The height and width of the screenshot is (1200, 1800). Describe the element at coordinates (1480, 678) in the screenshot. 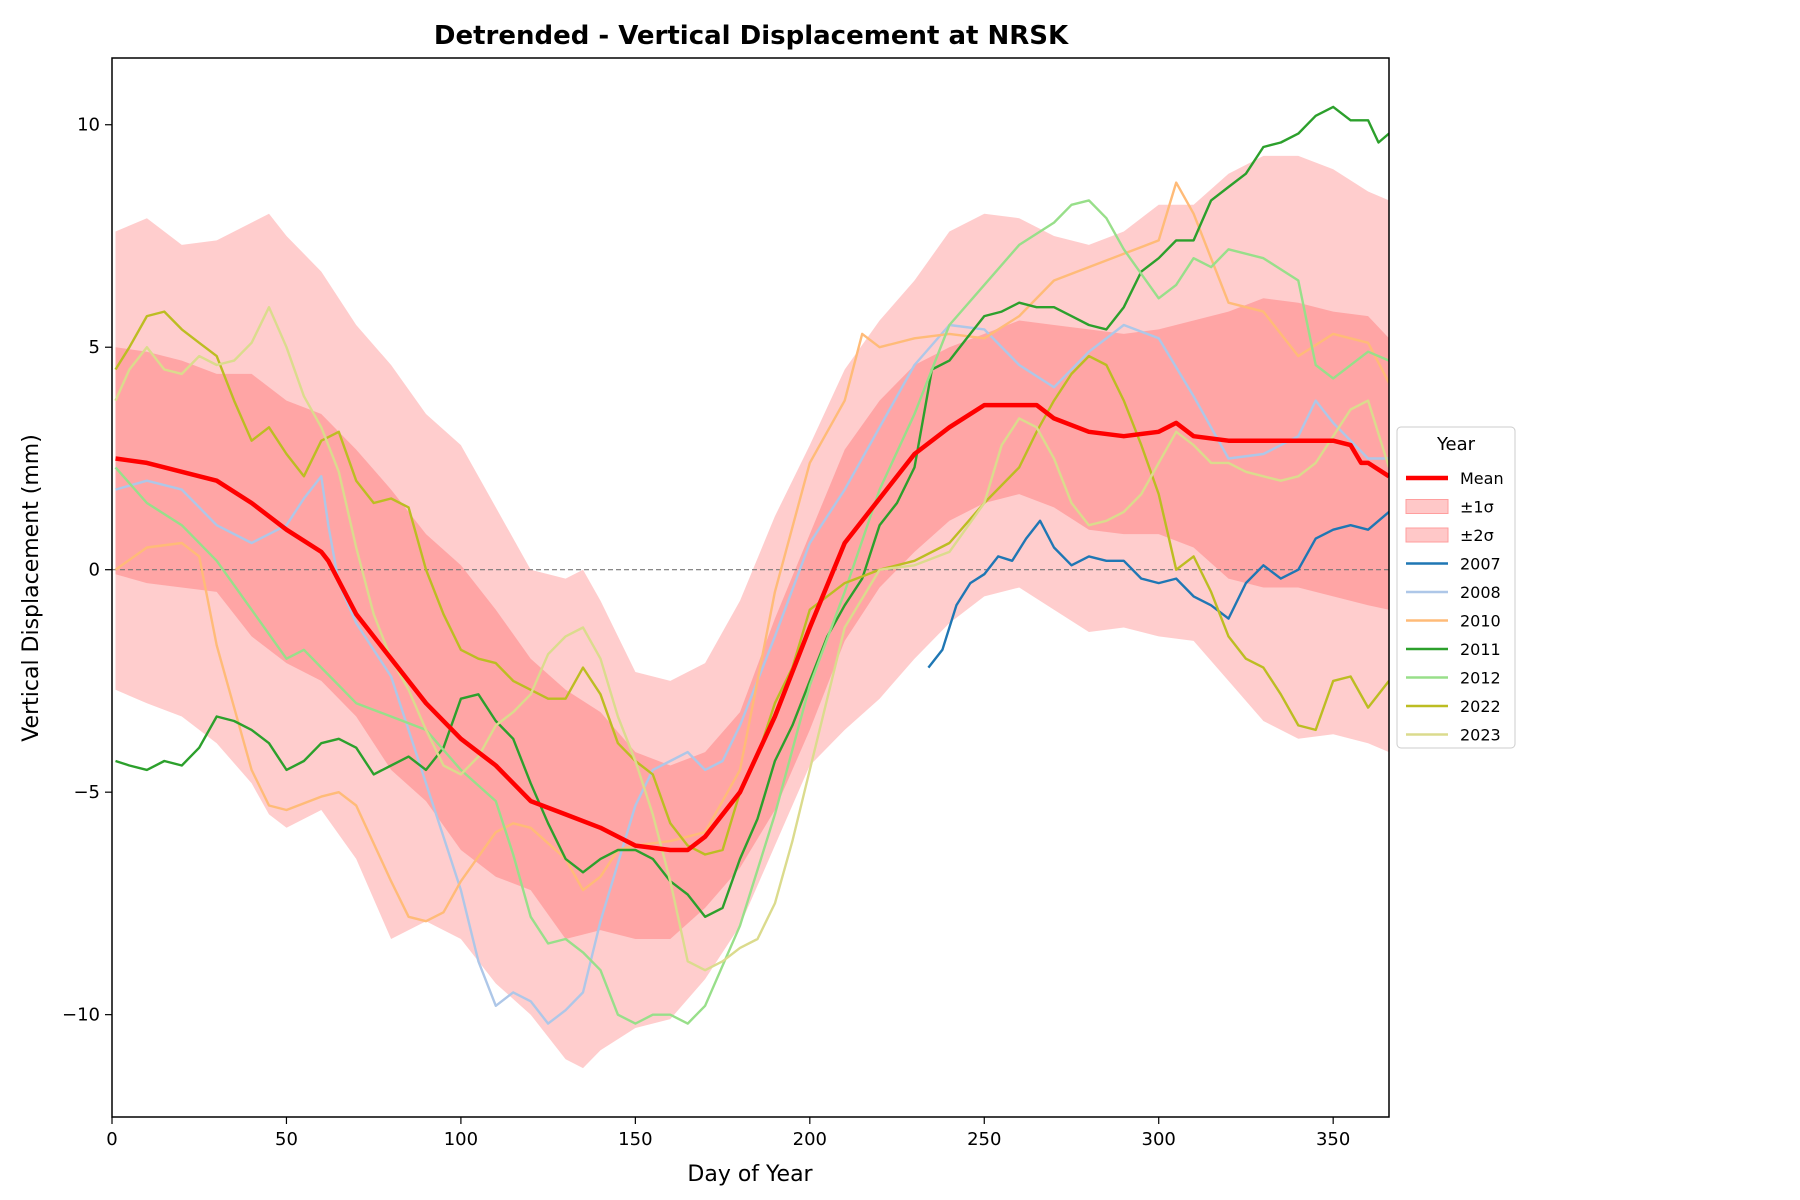

I see `legend-entry-label: 2012` at that location.